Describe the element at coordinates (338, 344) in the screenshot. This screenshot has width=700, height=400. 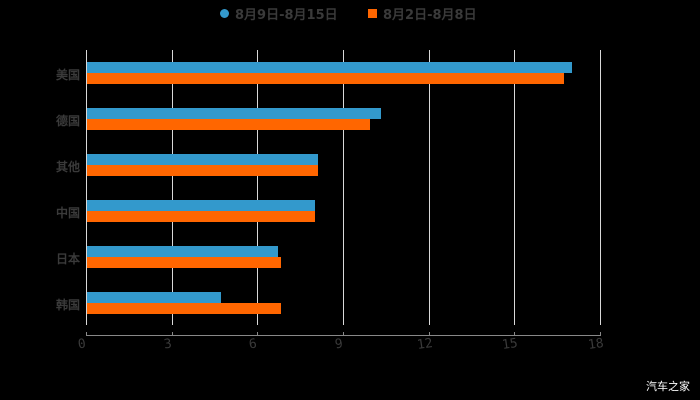
I see `x-tick-label: 9` at that location.